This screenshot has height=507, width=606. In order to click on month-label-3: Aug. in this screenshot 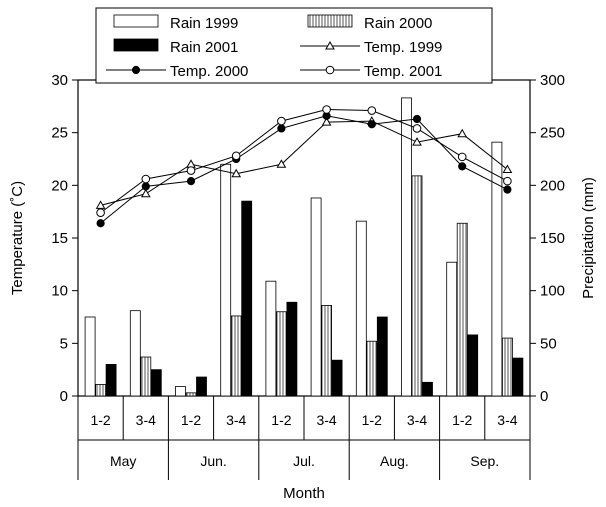, I will do `click(394, 461)`.